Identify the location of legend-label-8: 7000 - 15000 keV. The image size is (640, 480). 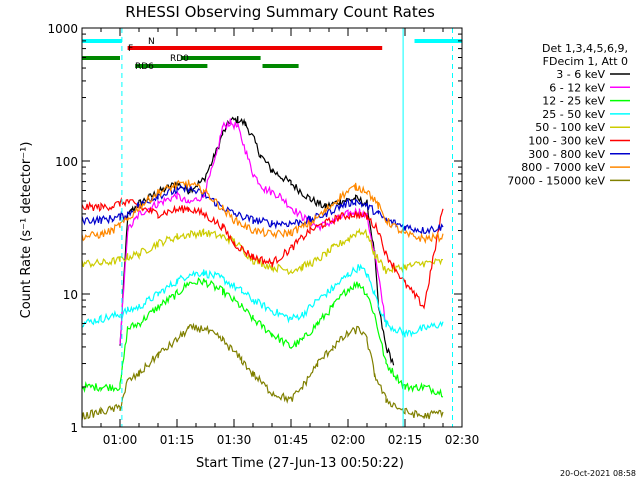
(556, 180).